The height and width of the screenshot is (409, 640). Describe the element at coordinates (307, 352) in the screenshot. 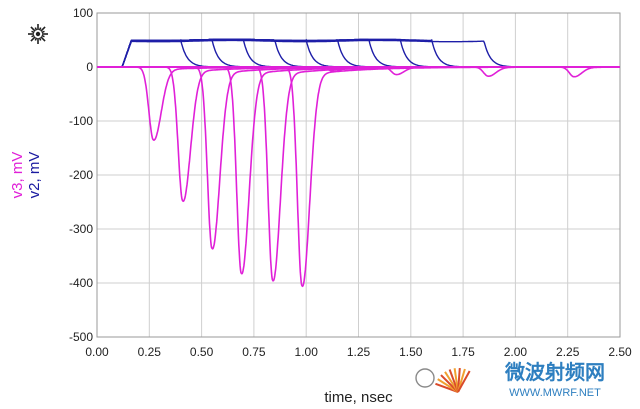

I see `x-tick-label: 1.00` at that location.